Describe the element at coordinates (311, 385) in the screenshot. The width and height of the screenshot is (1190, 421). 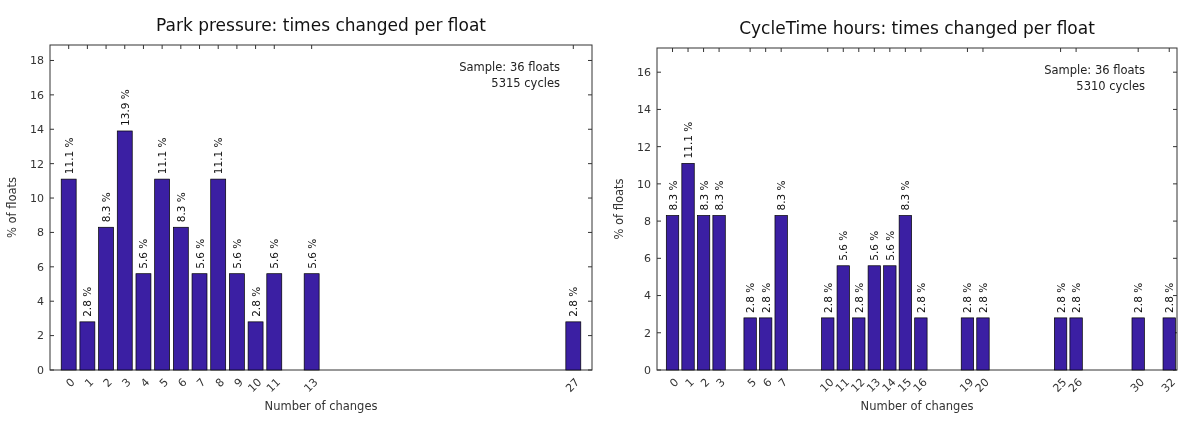
I see `x-tick-label: 13` at that location.